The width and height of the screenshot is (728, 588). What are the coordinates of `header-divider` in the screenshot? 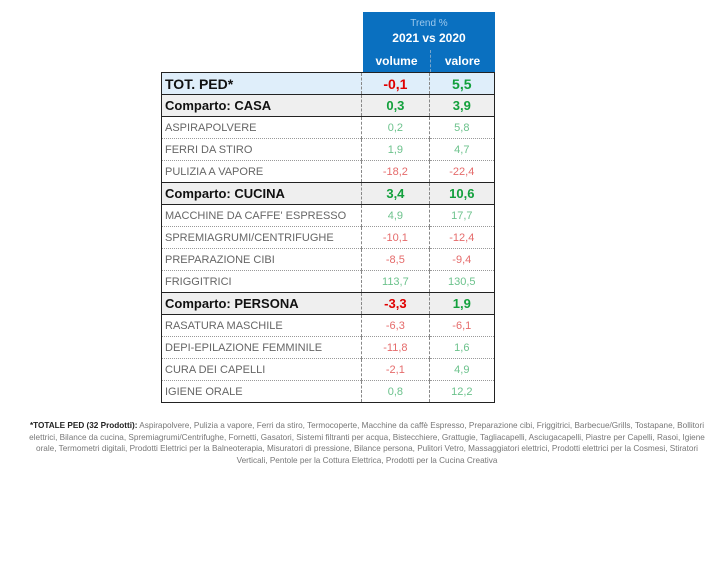 It's located at (431, 61).